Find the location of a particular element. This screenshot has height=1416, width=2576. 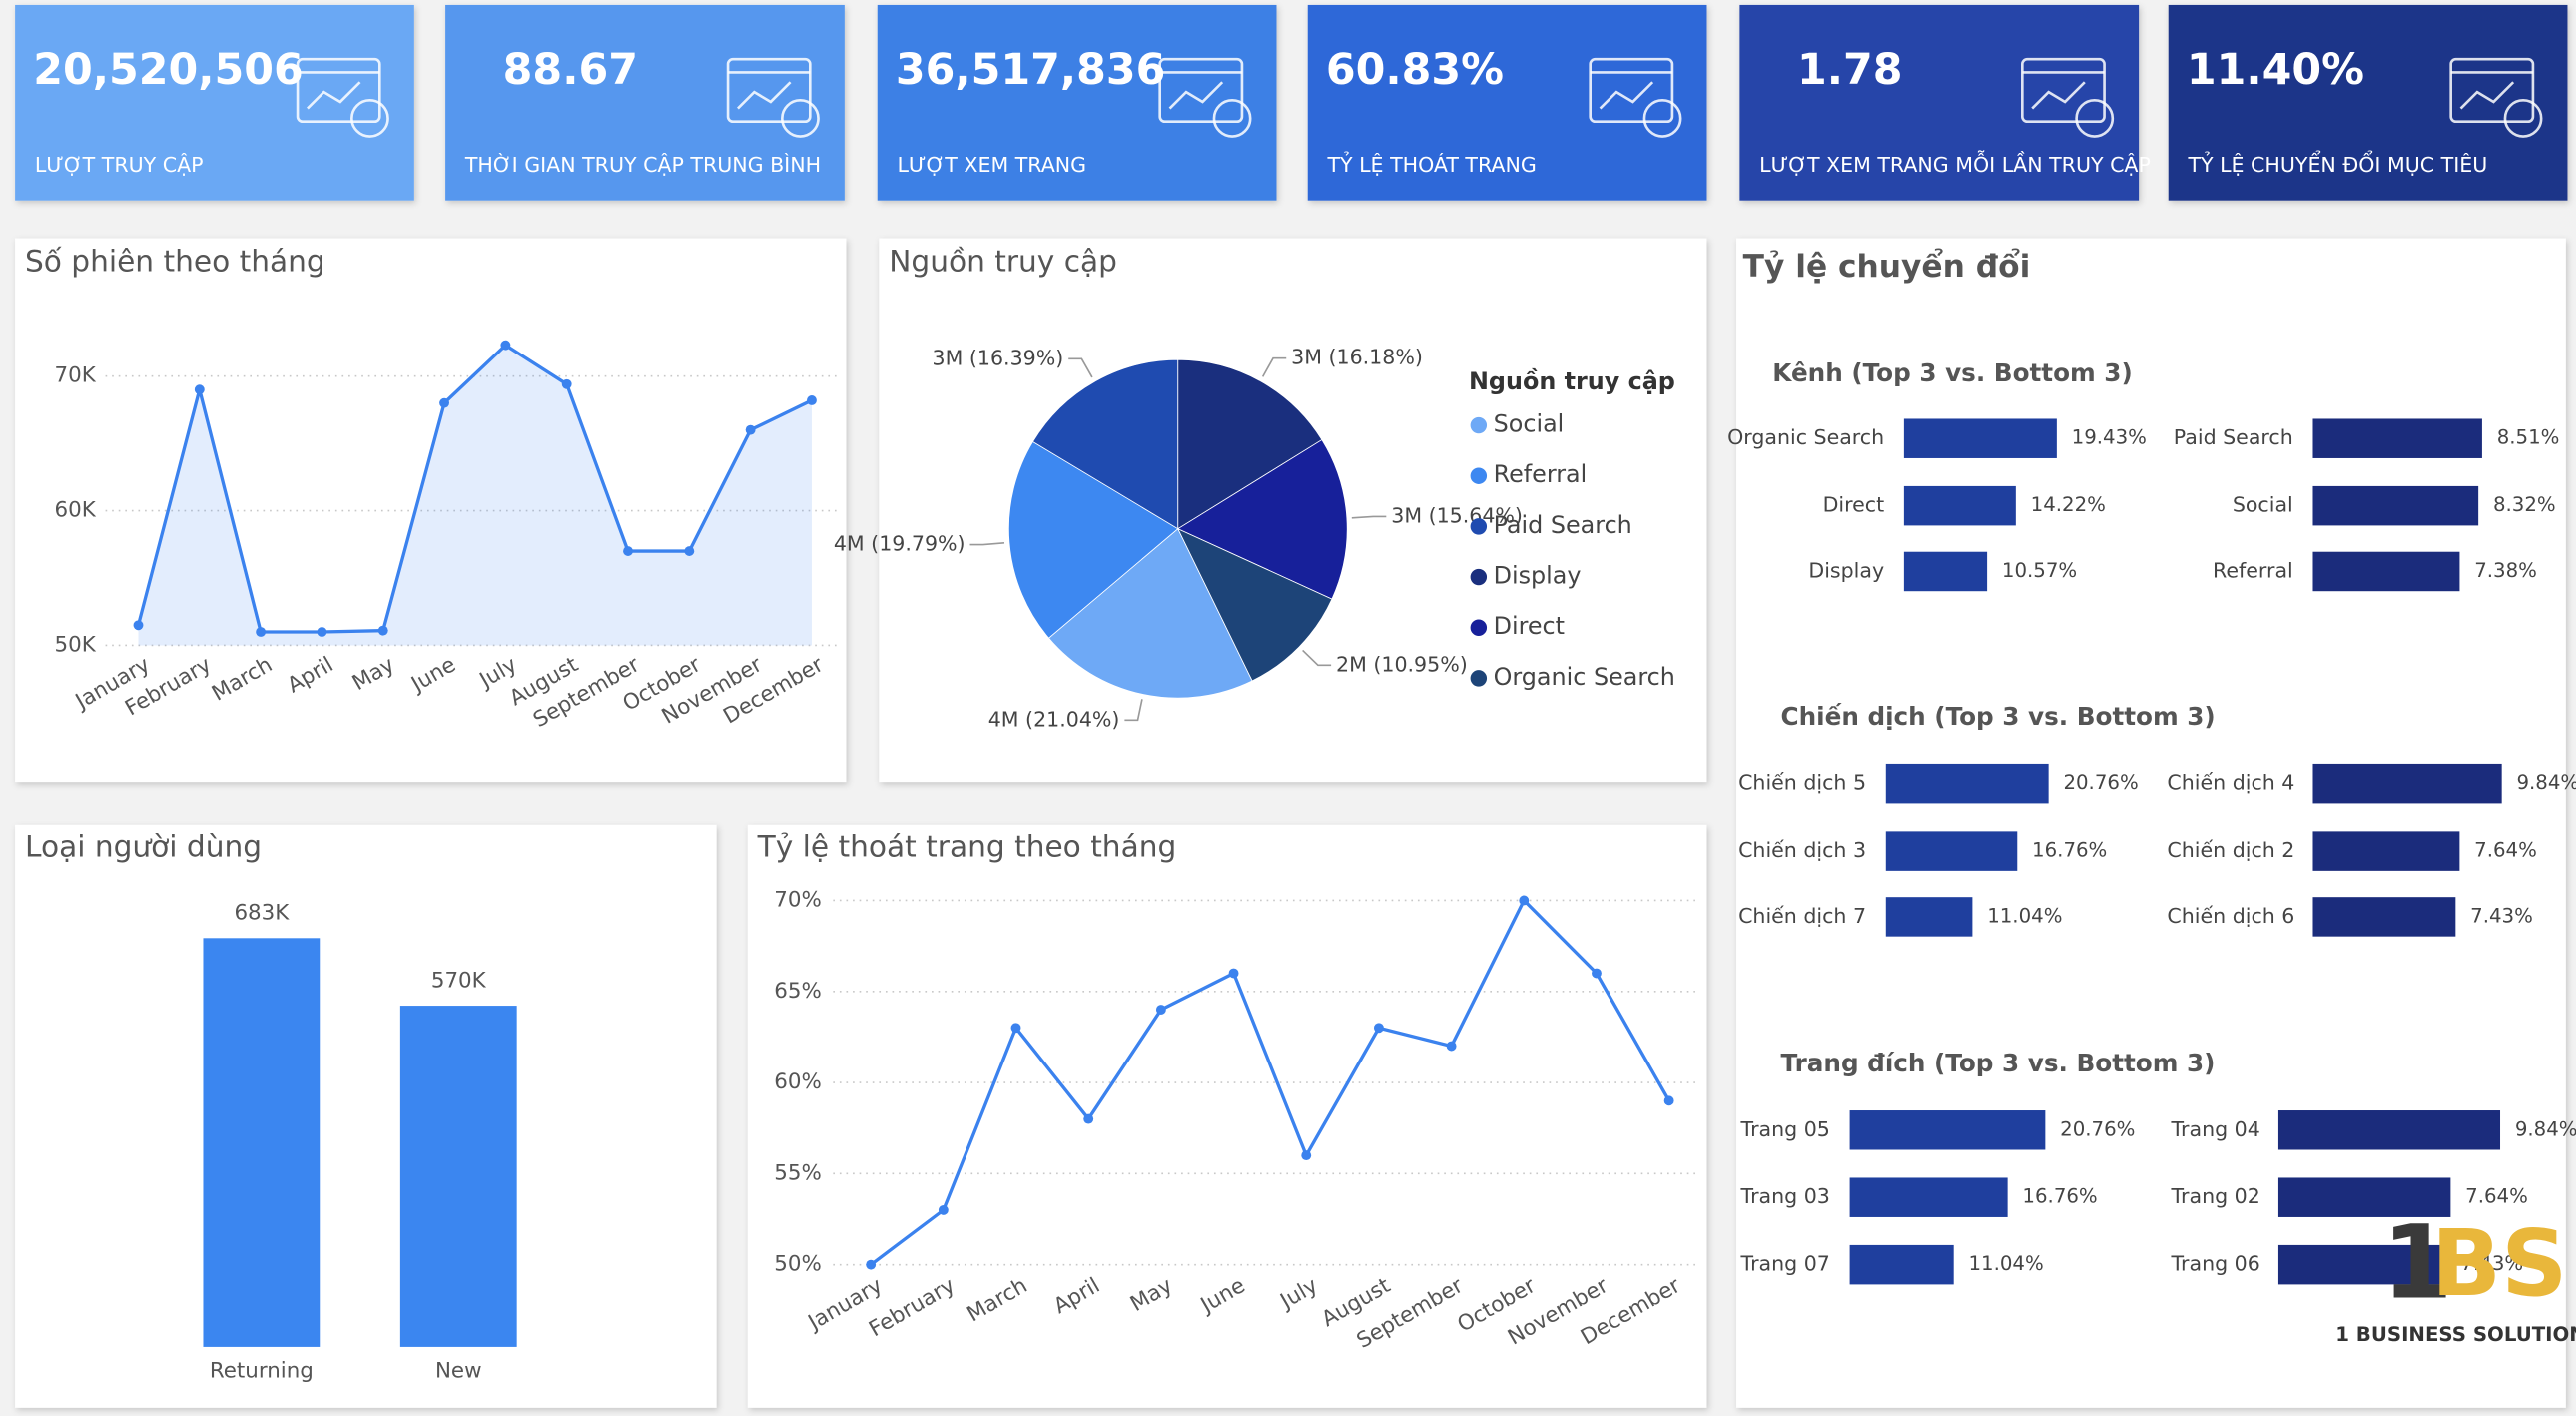

category-label: Trang 05 is located at coordinates (1785, 1129).